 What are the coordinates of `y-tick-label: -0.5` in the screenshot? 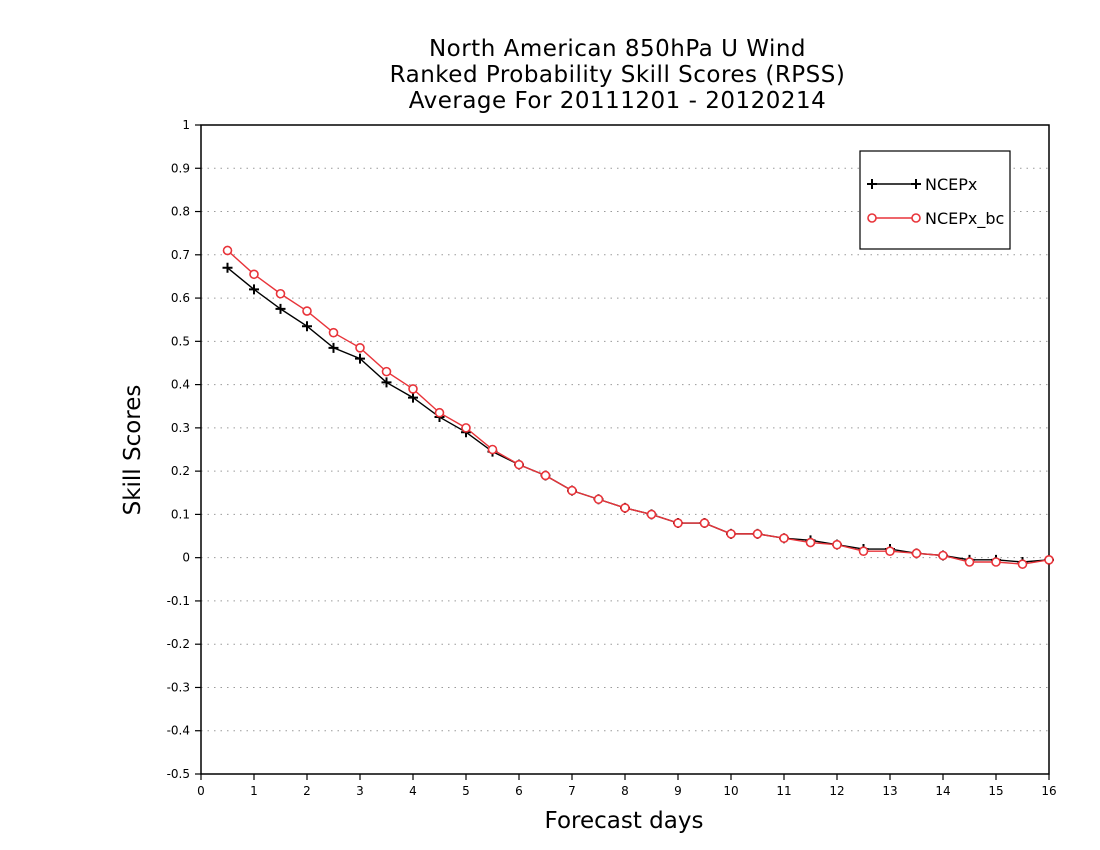 It's located at (178, 774).